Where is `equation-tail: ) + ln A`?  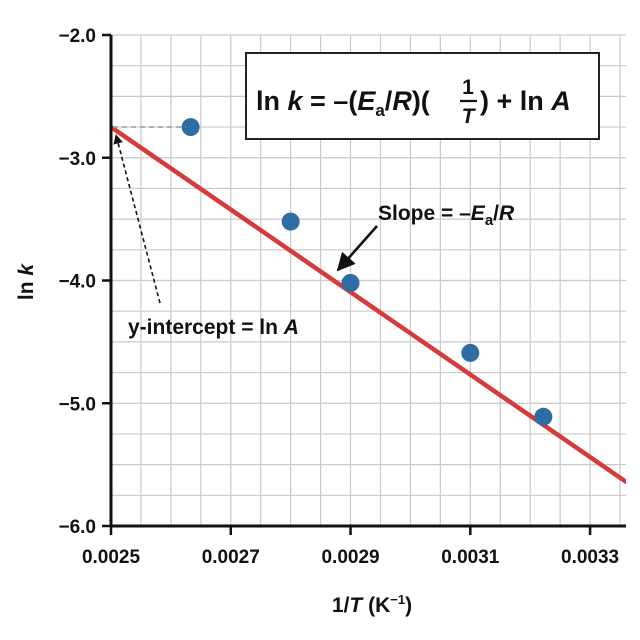
equation-tail: ) + ln A is located at coordinates (525, 101).